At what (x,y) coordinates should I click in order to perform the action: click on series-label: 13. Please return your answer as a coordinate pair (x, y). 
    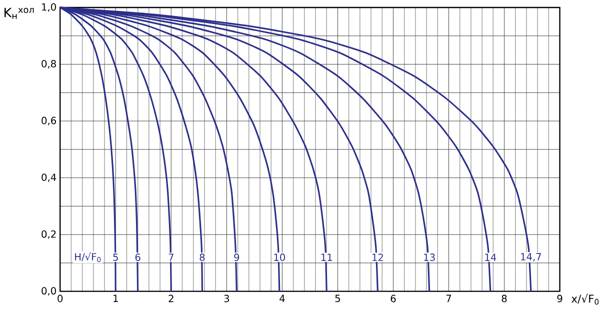
    Looking at the image, I should click on (429, 258).